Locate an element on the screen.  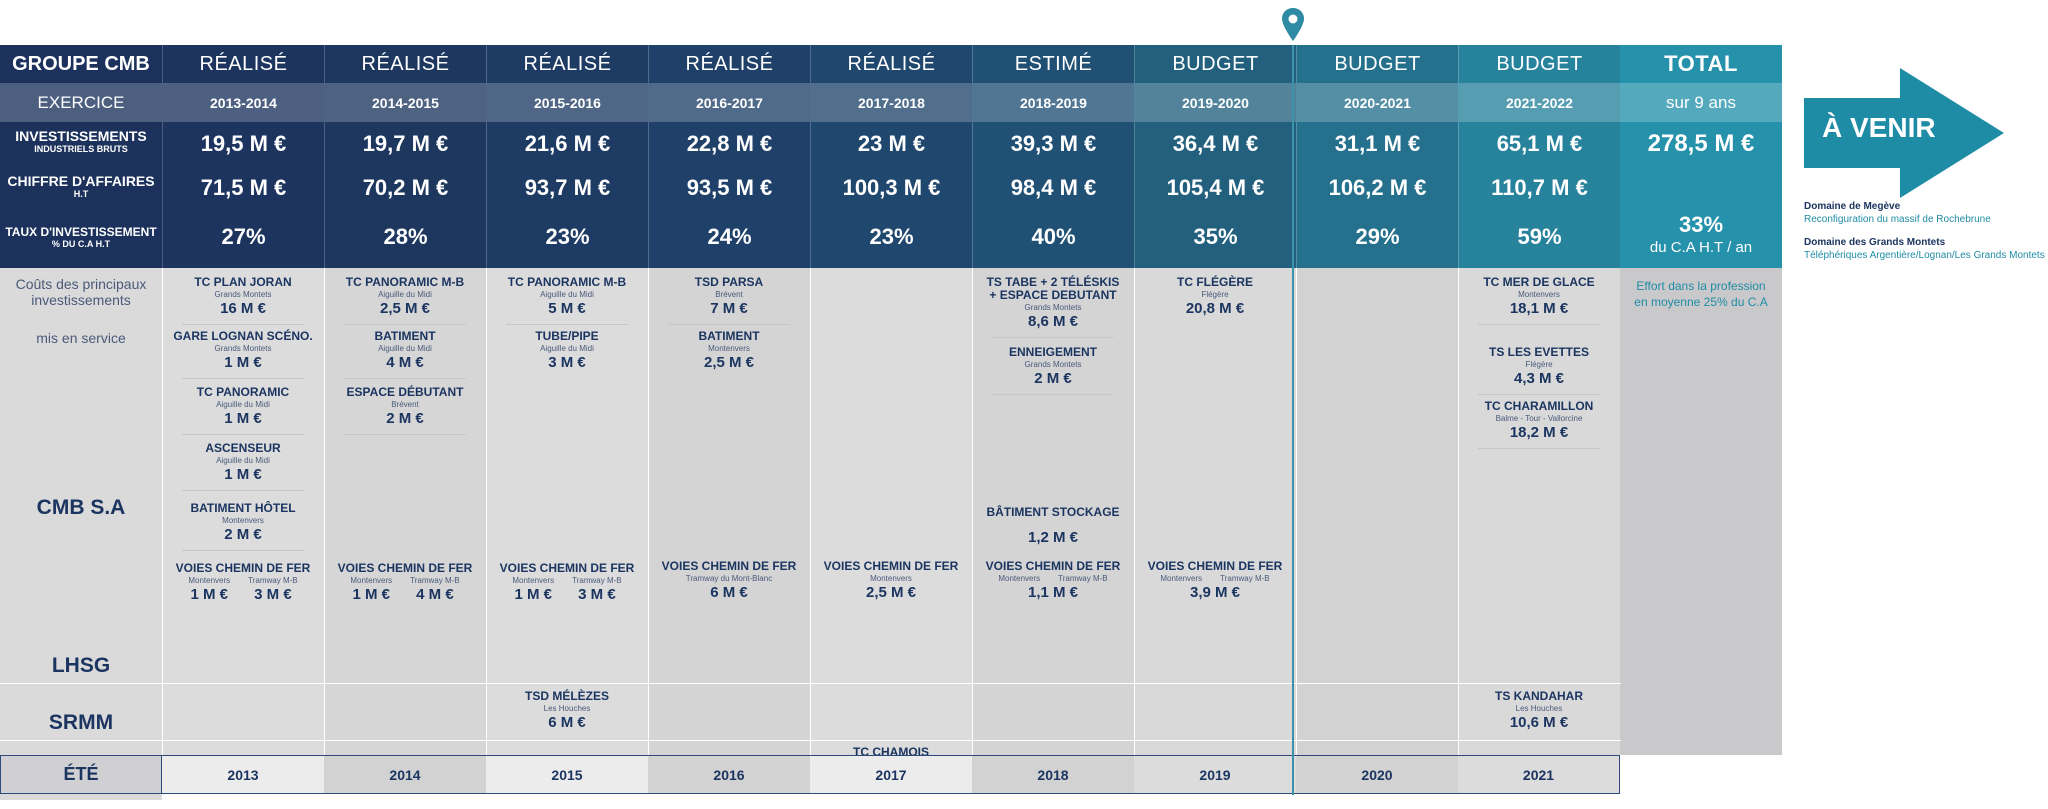
project-item: TC FLÉGÈRE Flégère 20,8 M € is located at coordinates (1215, 297).